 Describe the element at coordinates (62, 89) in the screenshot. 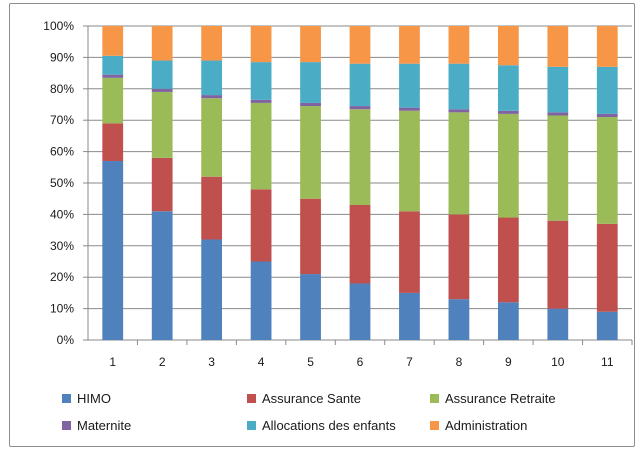

I see `y-tick-label: 80%` at that location.